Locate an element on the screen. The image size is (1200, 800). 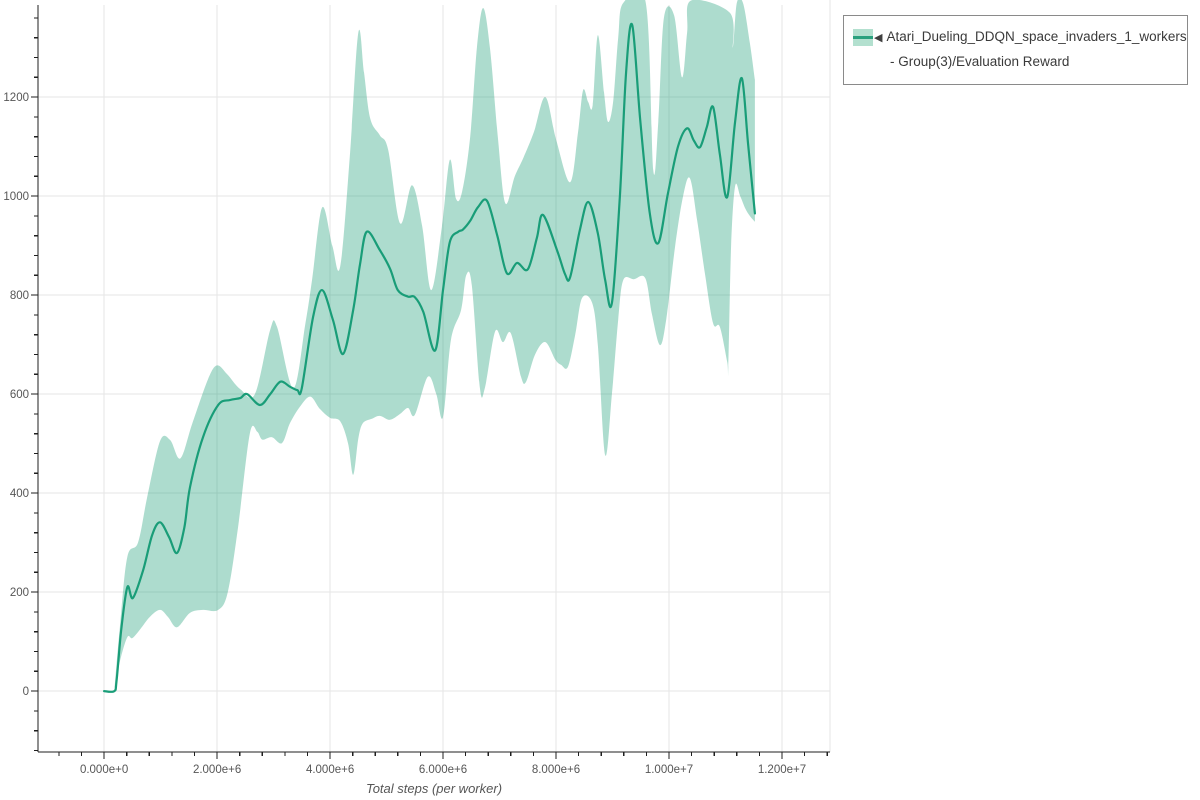
svg-text: 800 is located at coordinates (19, 296).